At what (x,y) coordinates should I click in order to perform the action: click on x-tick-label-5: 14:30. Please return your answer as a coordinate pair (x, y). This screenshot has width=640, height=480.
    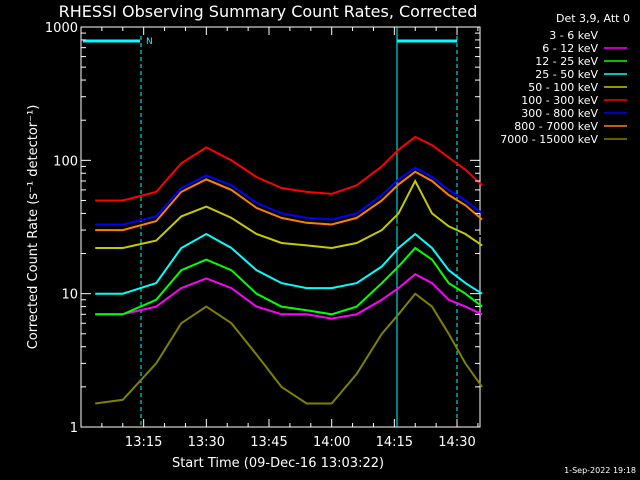
    Looking at the image, I should click on (456, 442).